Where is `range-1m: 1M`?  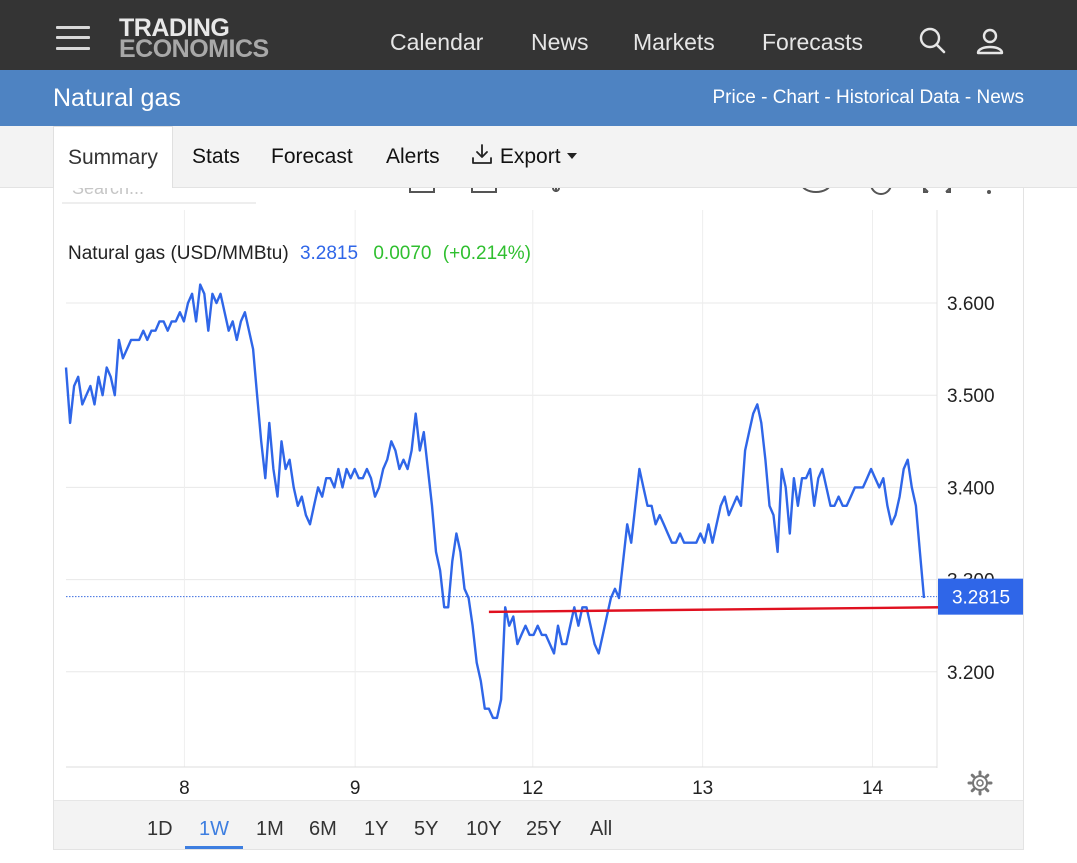 range-1m: 1M is located at coordinates (270, 829).